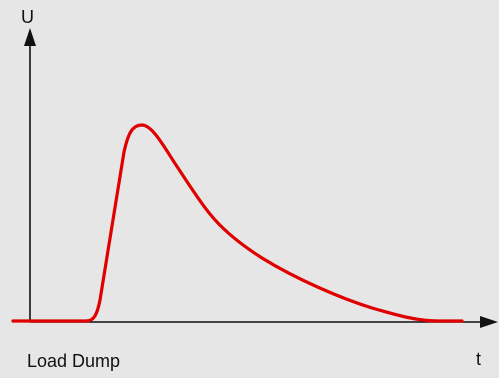  Describe the element at coordinates (489, 322) in the screenshot. I see `x-axis-arrowhead` at that location.